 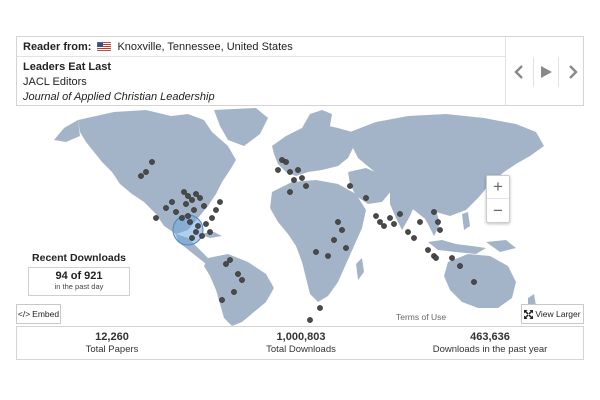 I want to click on alaska-landmass, so click(x=67, y=131).